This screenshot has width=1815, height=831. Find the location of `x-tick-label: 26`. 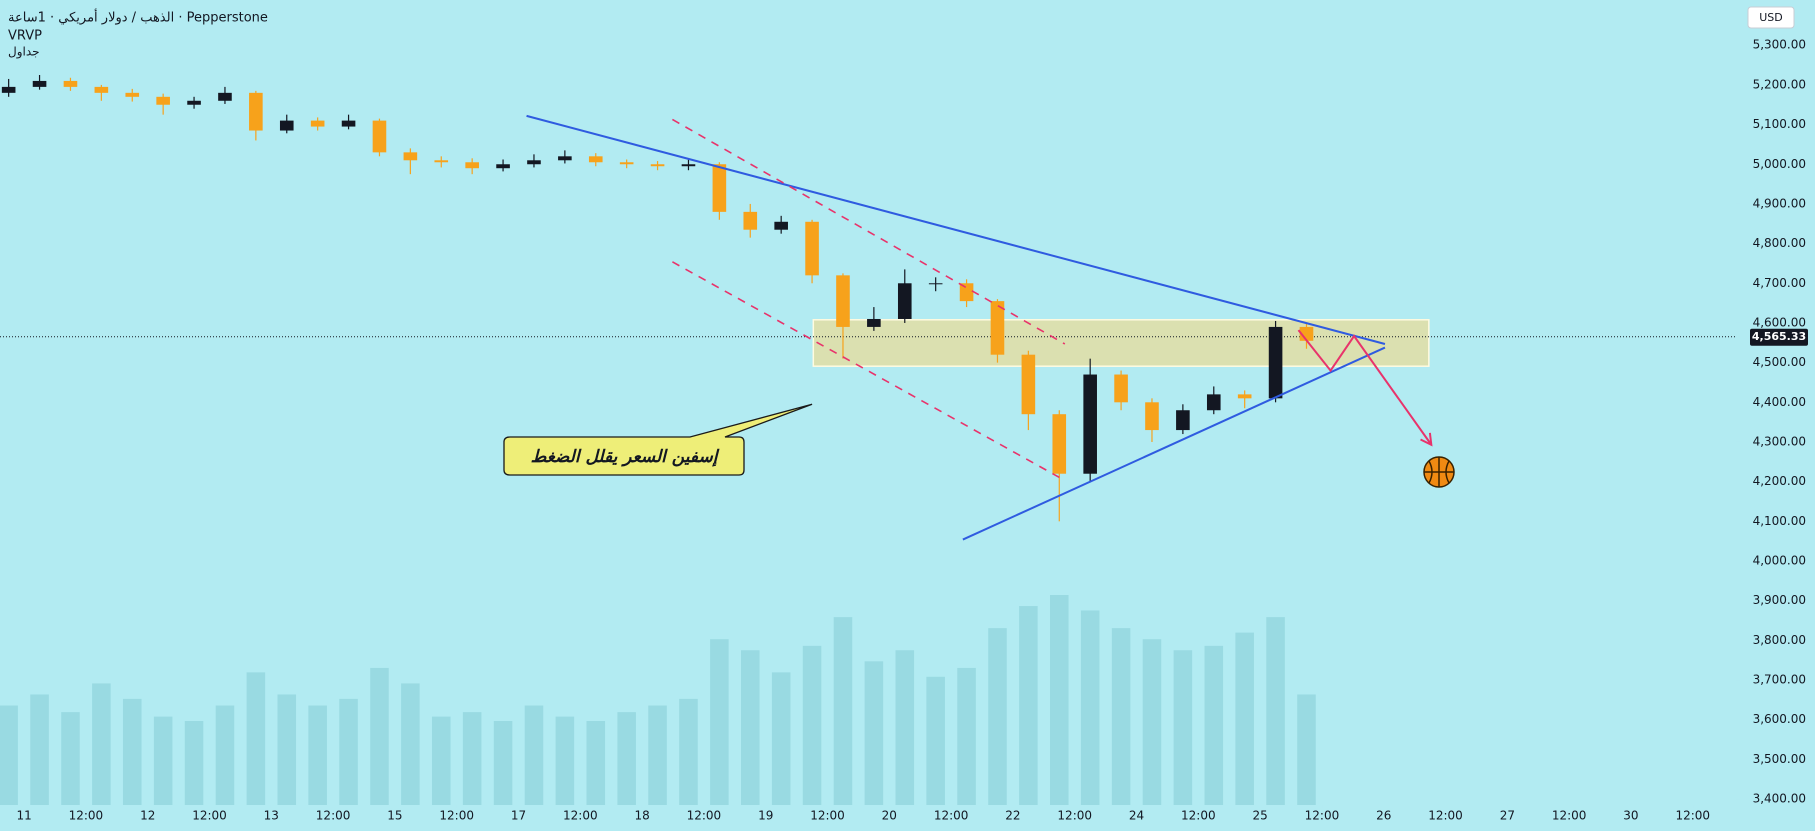

x-tick-label: 26 is located at coordinates (1383, 816).